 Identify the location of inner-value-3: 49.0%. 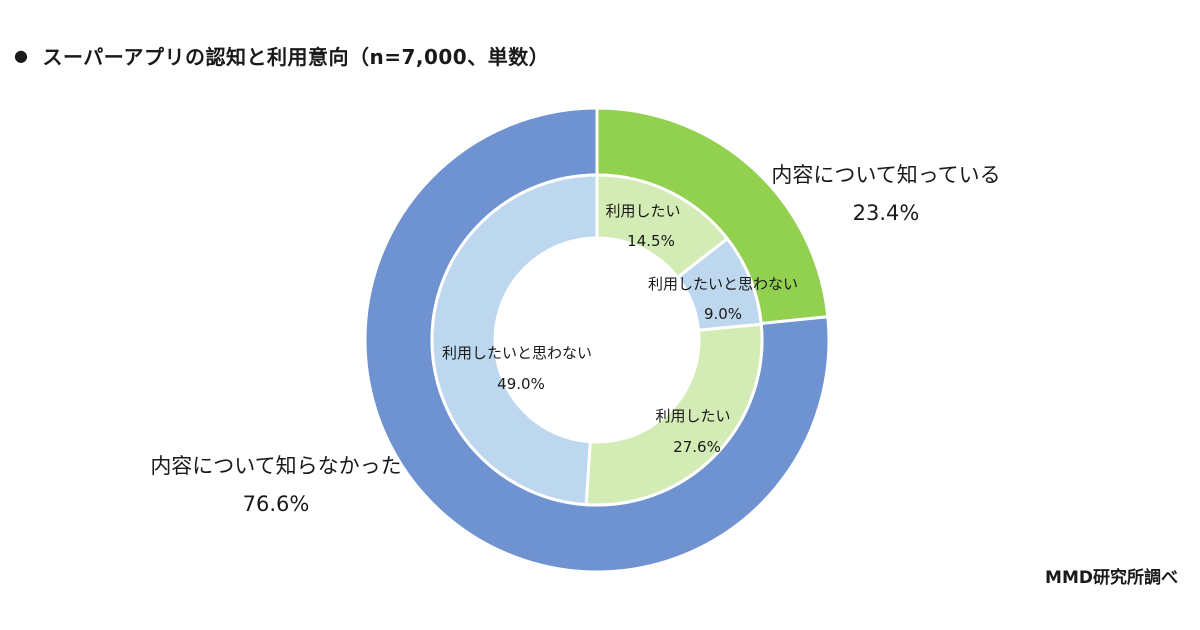
(521, 384).